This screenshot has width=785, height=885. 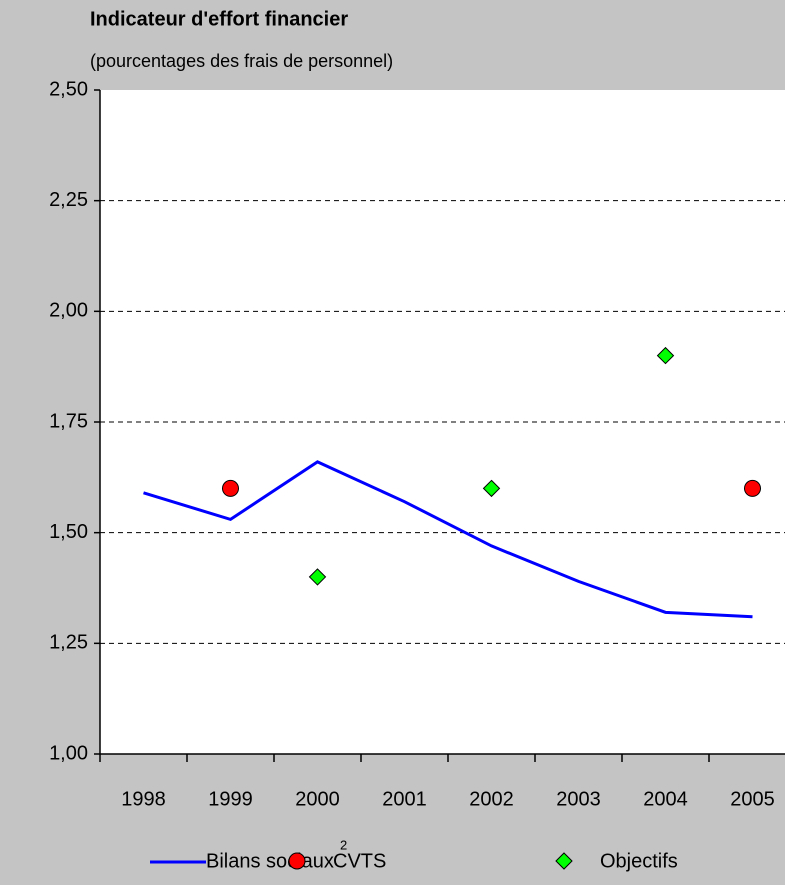 What do you see at coordinates (639, 861) in the screenshot?
I see `legend-label: Objectifs` at bounding box center [639, 861].